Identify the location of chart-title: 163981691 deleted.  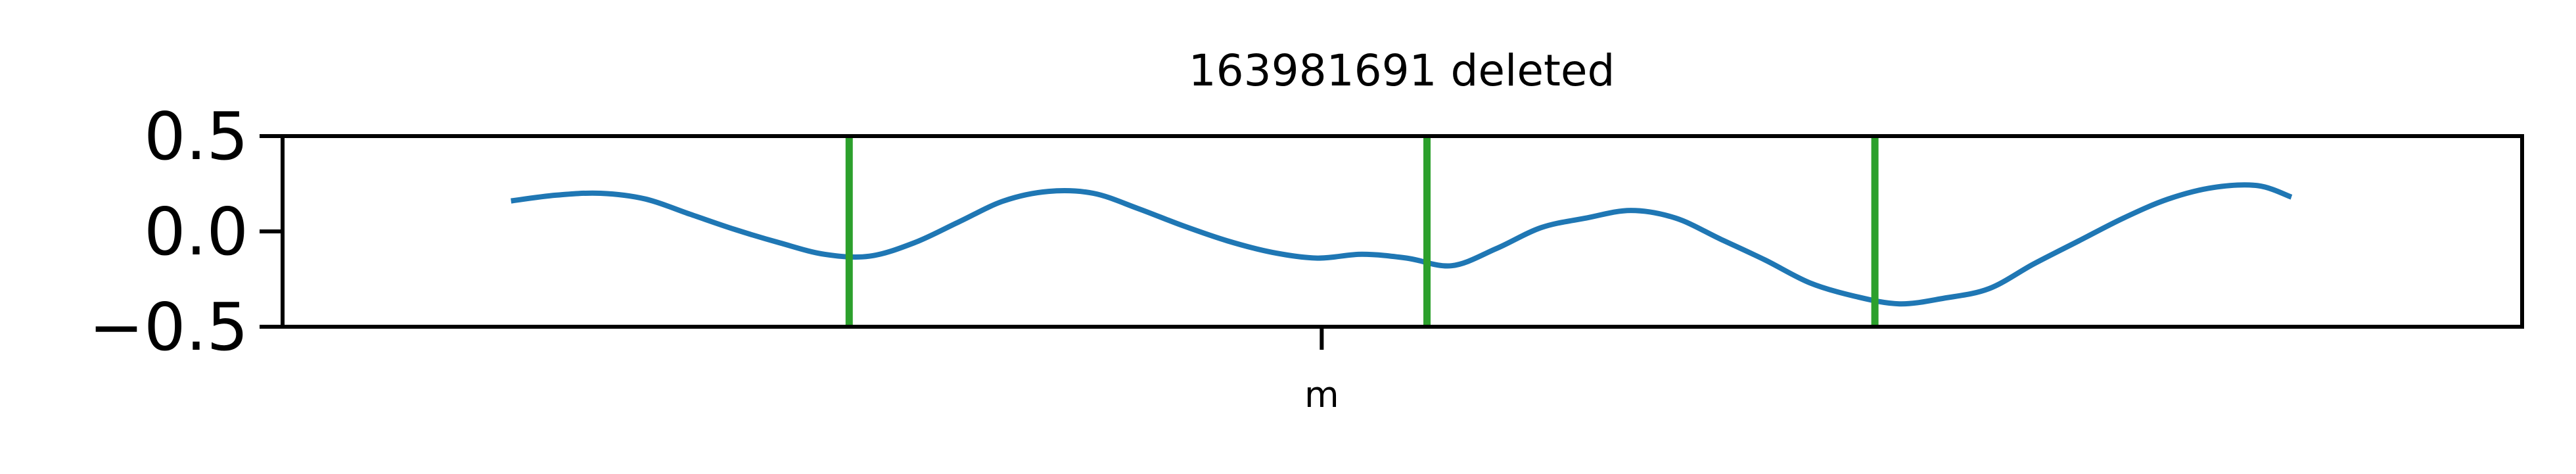
(1402, 70).